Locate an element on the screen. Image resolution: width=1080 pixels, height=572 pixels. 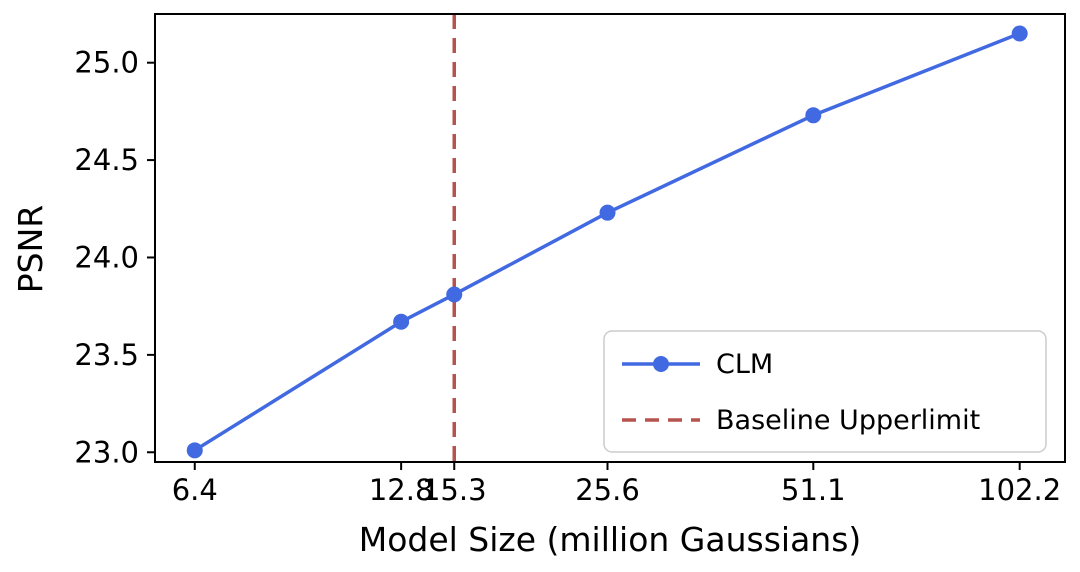
x-tick-label: 102.2 is located at coordinates (1019, 490).